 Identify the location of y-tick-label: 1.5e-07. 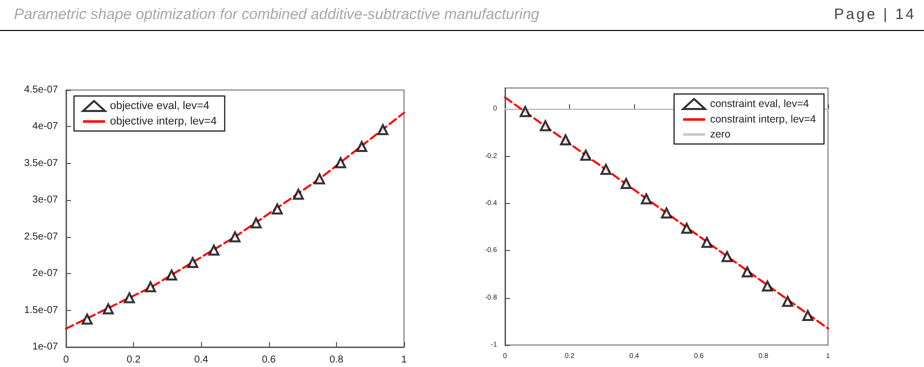
(41, 310).